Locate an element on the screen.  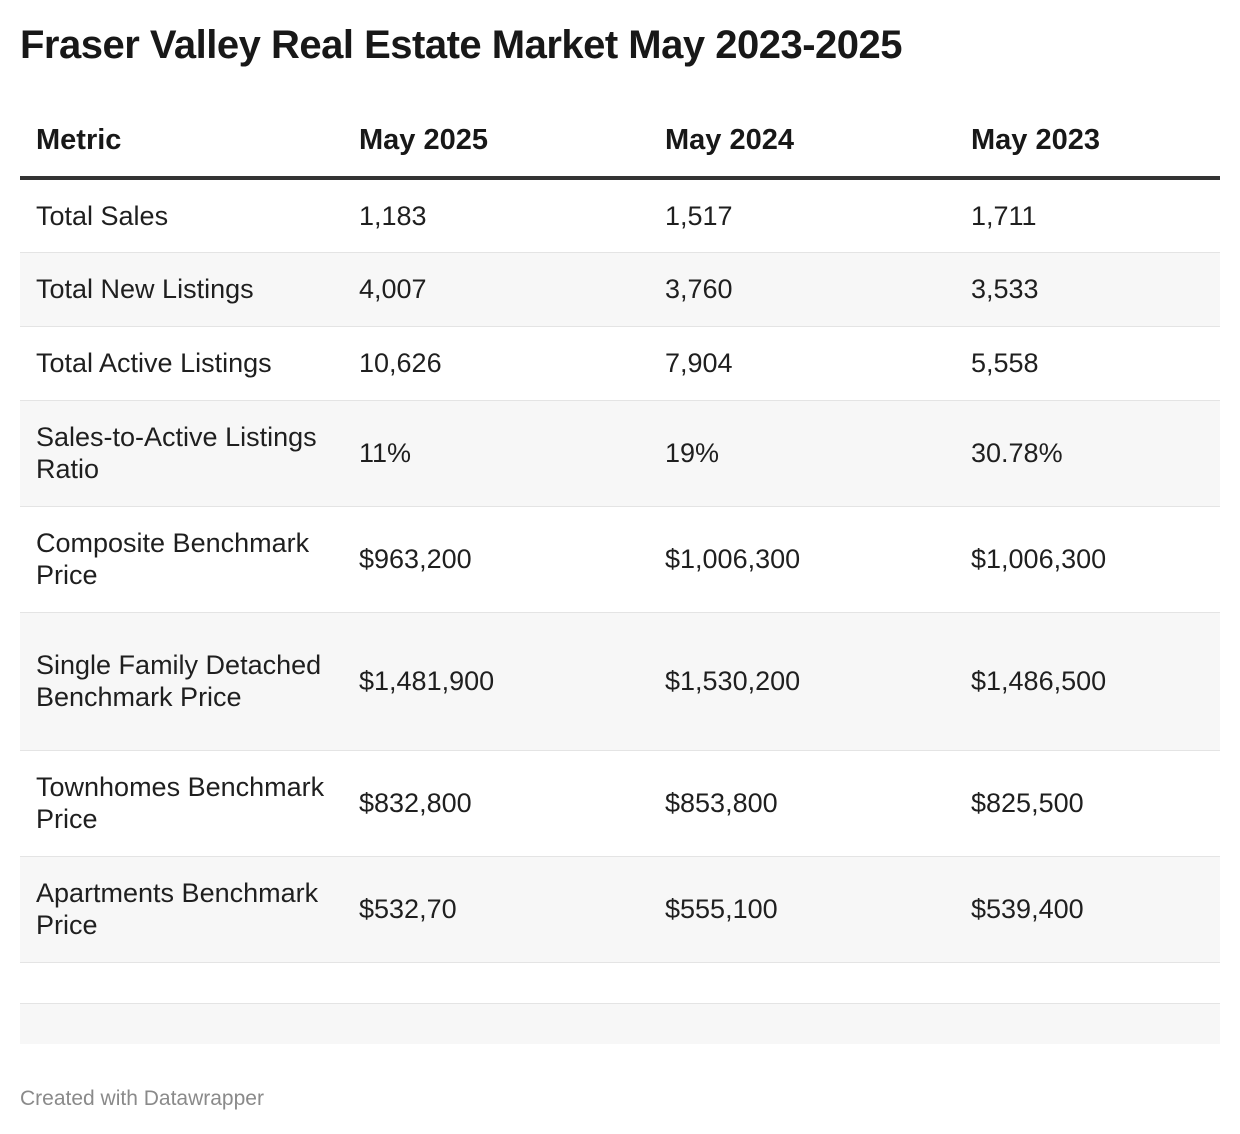
cell-metric: Single Family Detached Benchmark Price is located at coordinates (181, 681).